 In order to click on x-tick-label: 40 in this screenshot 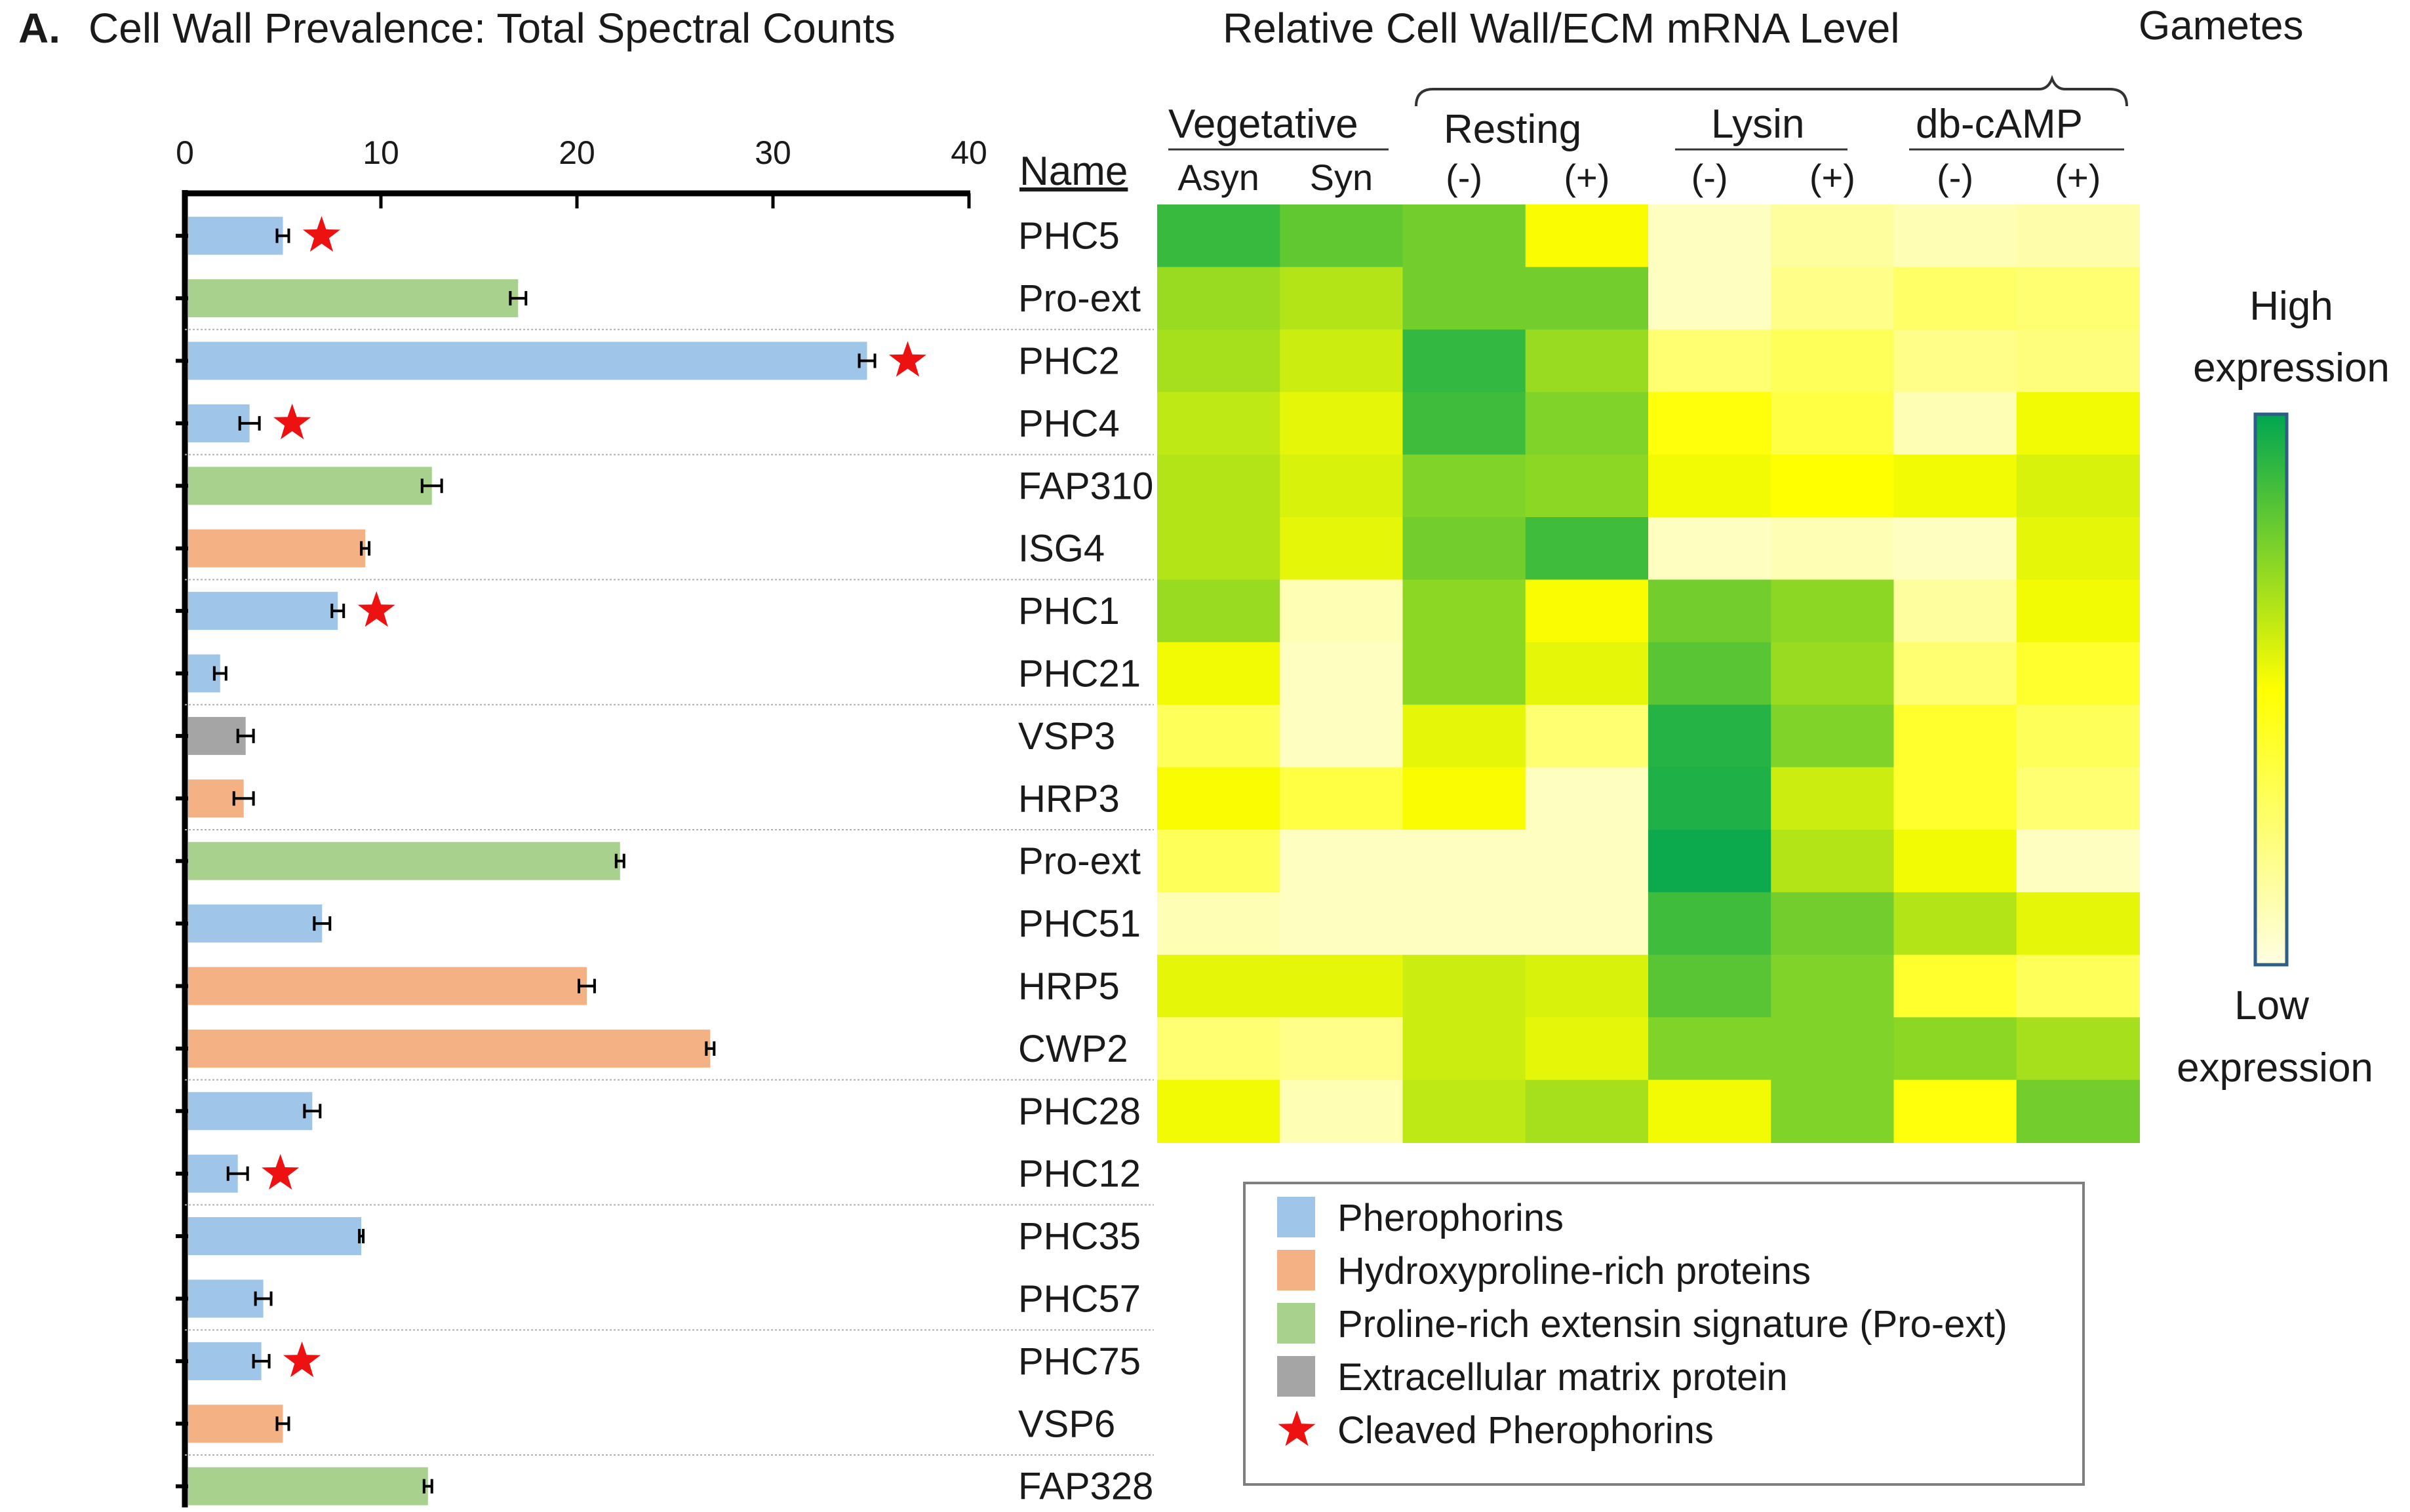, I will do `click(969, 152)`.